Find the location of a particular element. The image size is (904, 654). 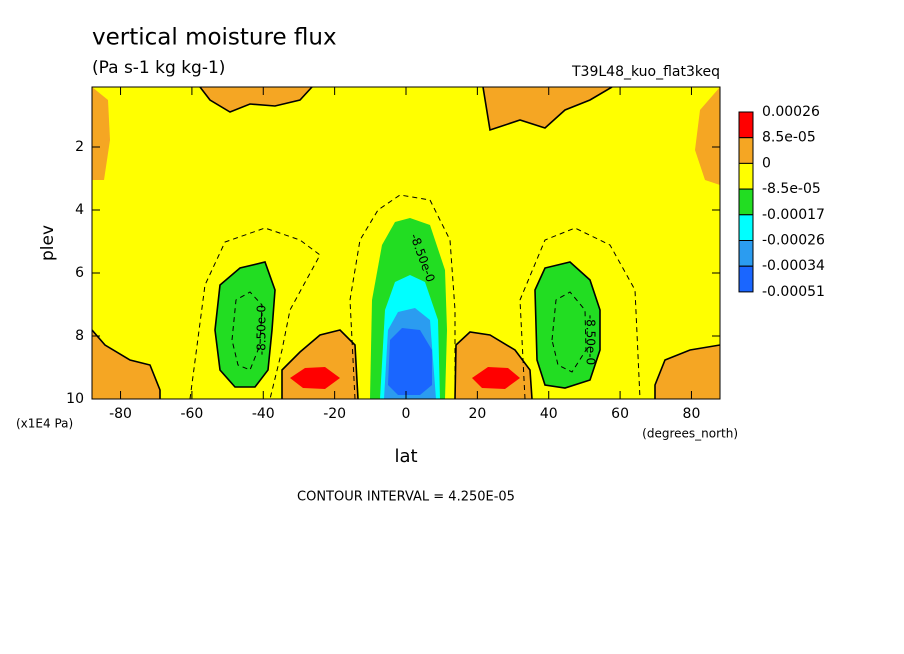

x-axis-units: (degrees_north) is located at coordinates (690, 434).